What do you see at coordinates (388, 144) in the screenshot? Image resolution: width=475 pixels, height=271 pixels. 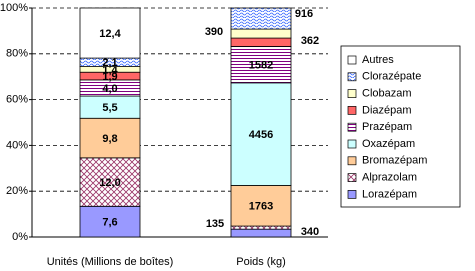 I see `legend-label: Oxazépam` at bounding box center [388, 144].